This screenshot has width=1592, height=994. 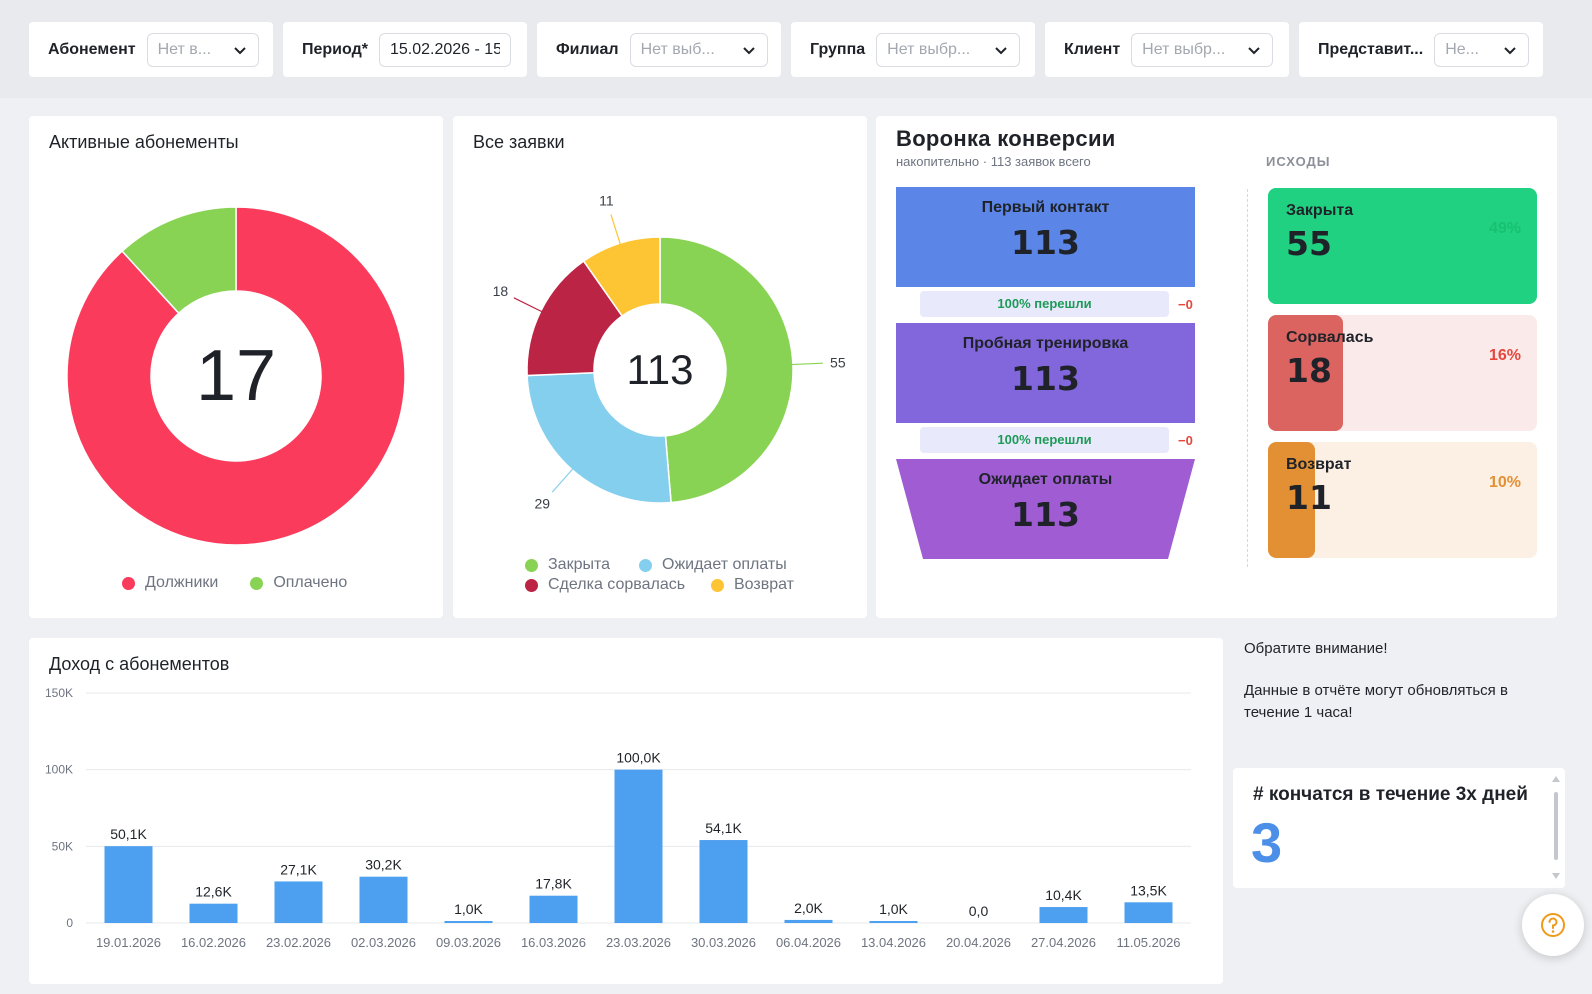 What do you see at coordinates (1045, 207) in the screenshot?
I see `stage-label: Первый контакт` at bounding box center [1045, 207].